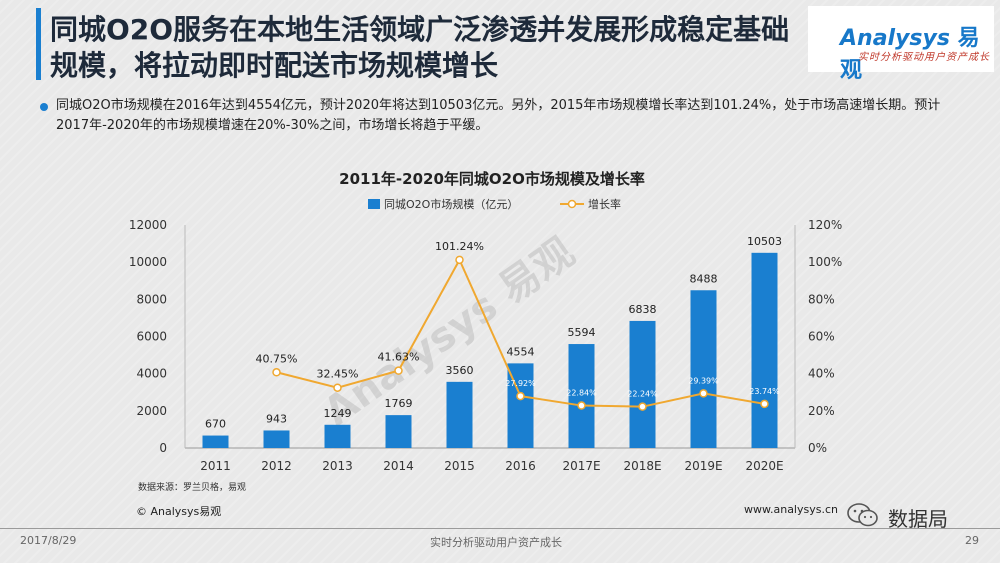 The width and height of the screenshot is (1000, 563). What do you see at coordinates (48, 540) in the screenshot?
I see `footer-date: 2017/8/29` at bounding box center [48, 540].